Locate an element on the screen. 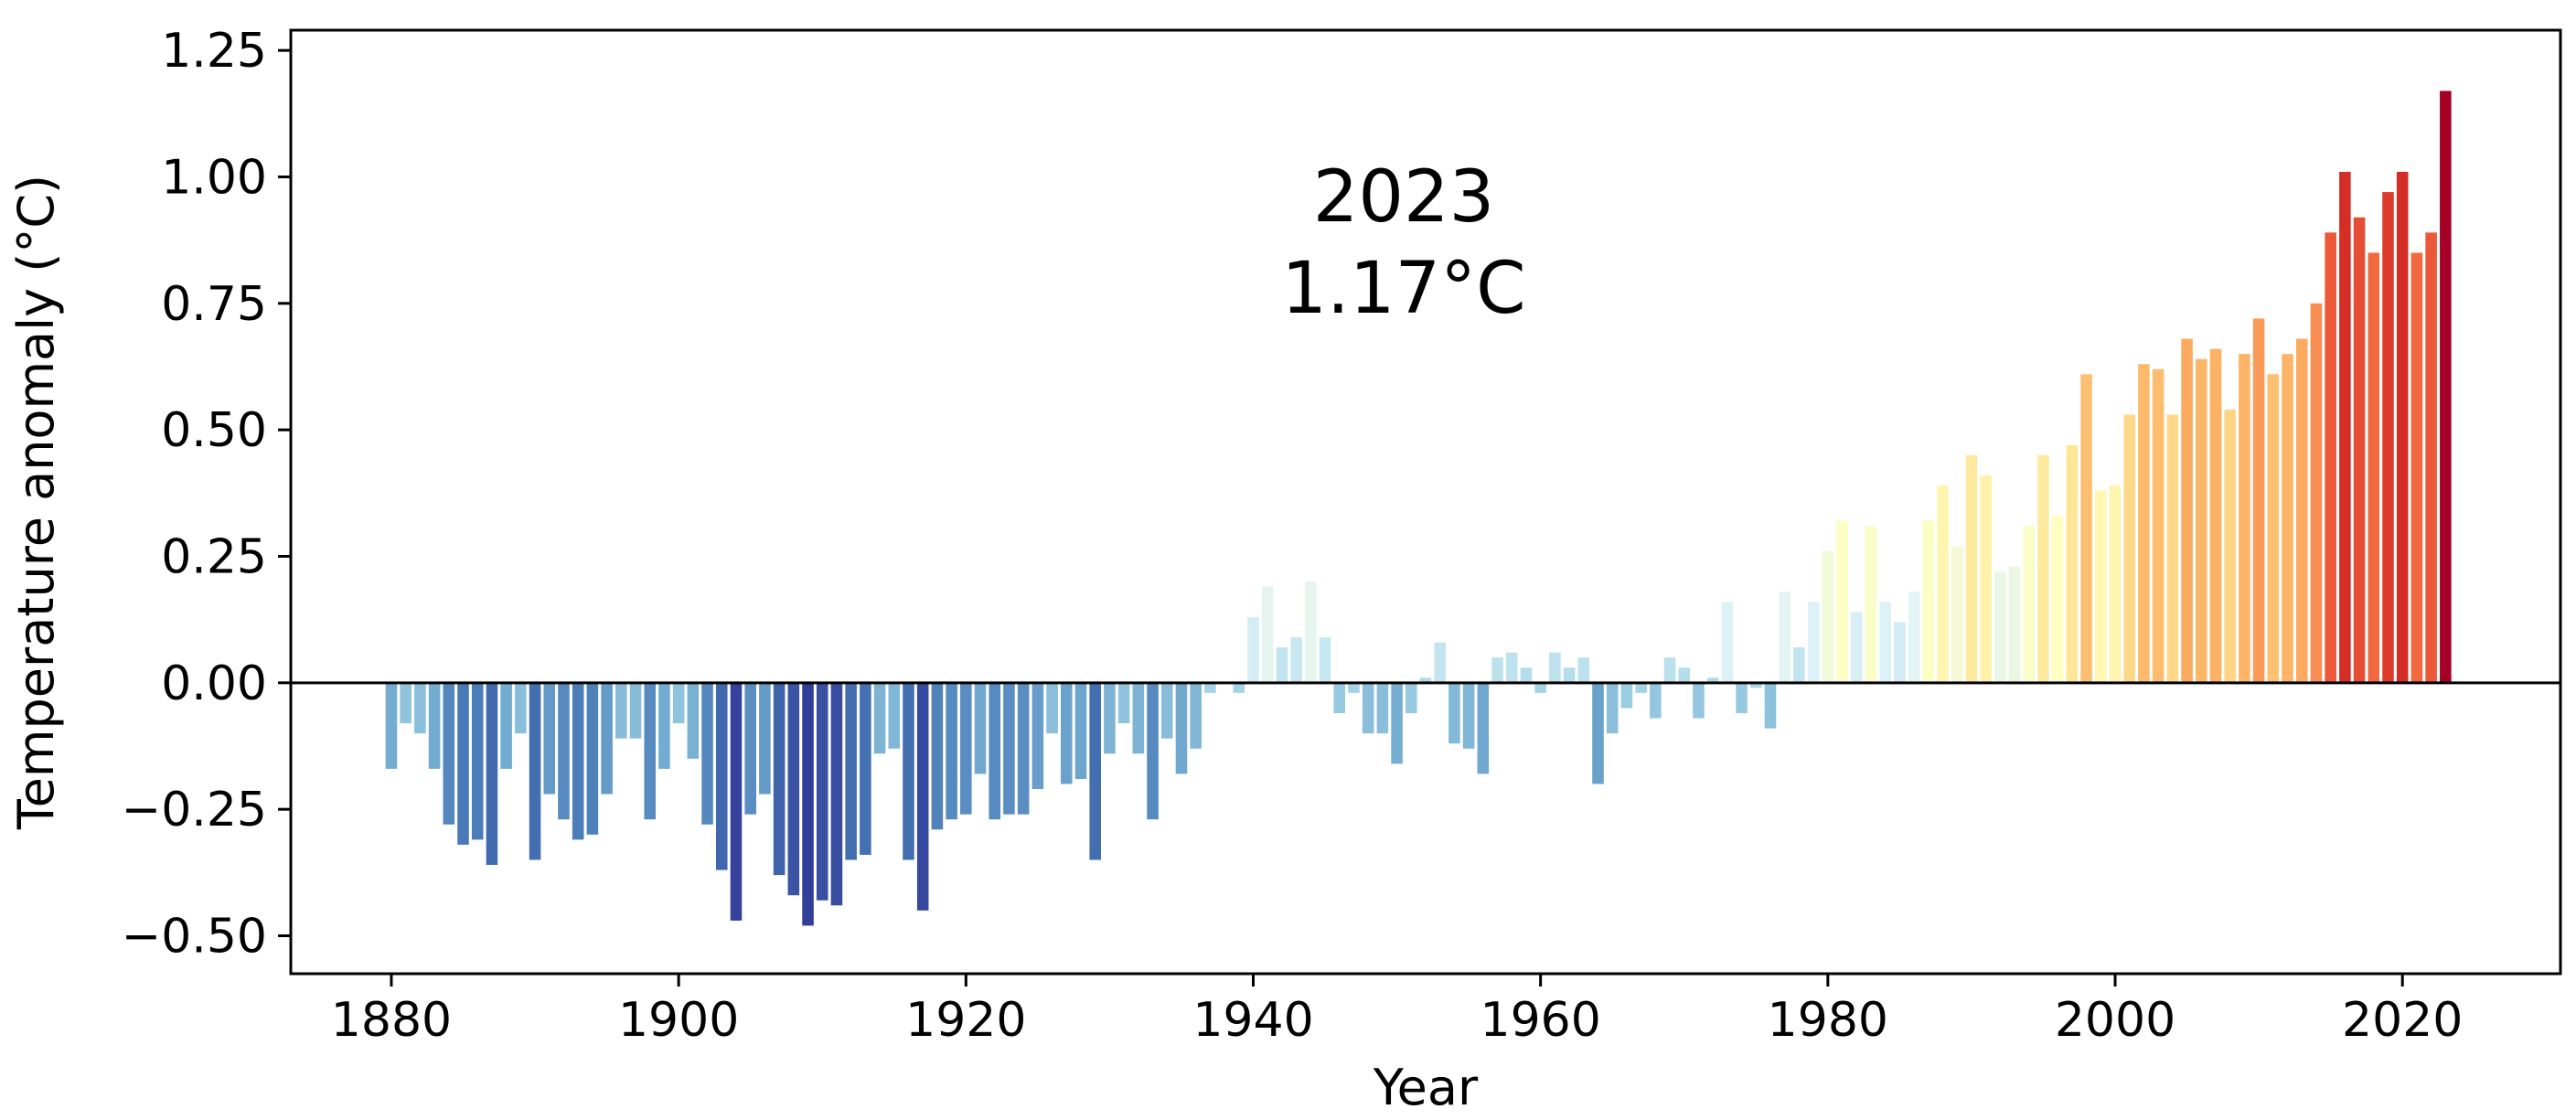  bar-1947 is located at coordinates (1354, 687).